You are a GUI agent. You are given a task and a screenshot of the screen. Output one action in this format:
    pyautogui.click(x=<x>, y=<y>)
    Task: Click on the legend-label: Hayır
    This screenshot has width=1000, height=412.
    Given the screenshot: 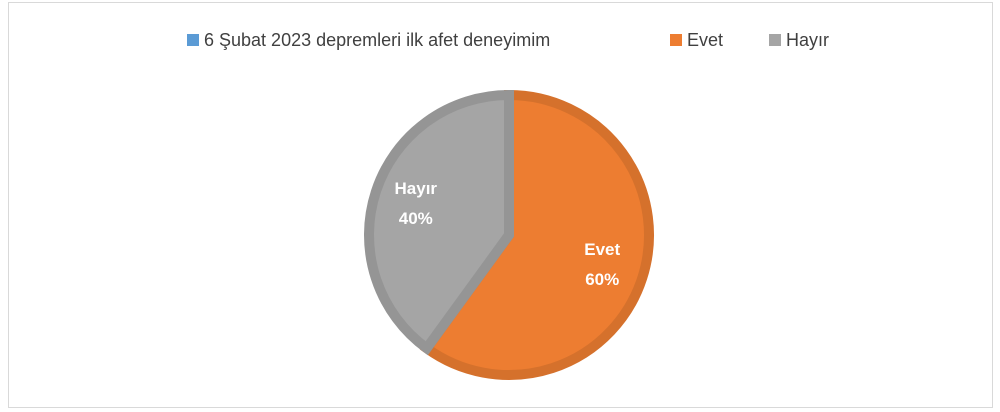 What is the action you would take?
    pyautogui.click(x=807, y=40)
    